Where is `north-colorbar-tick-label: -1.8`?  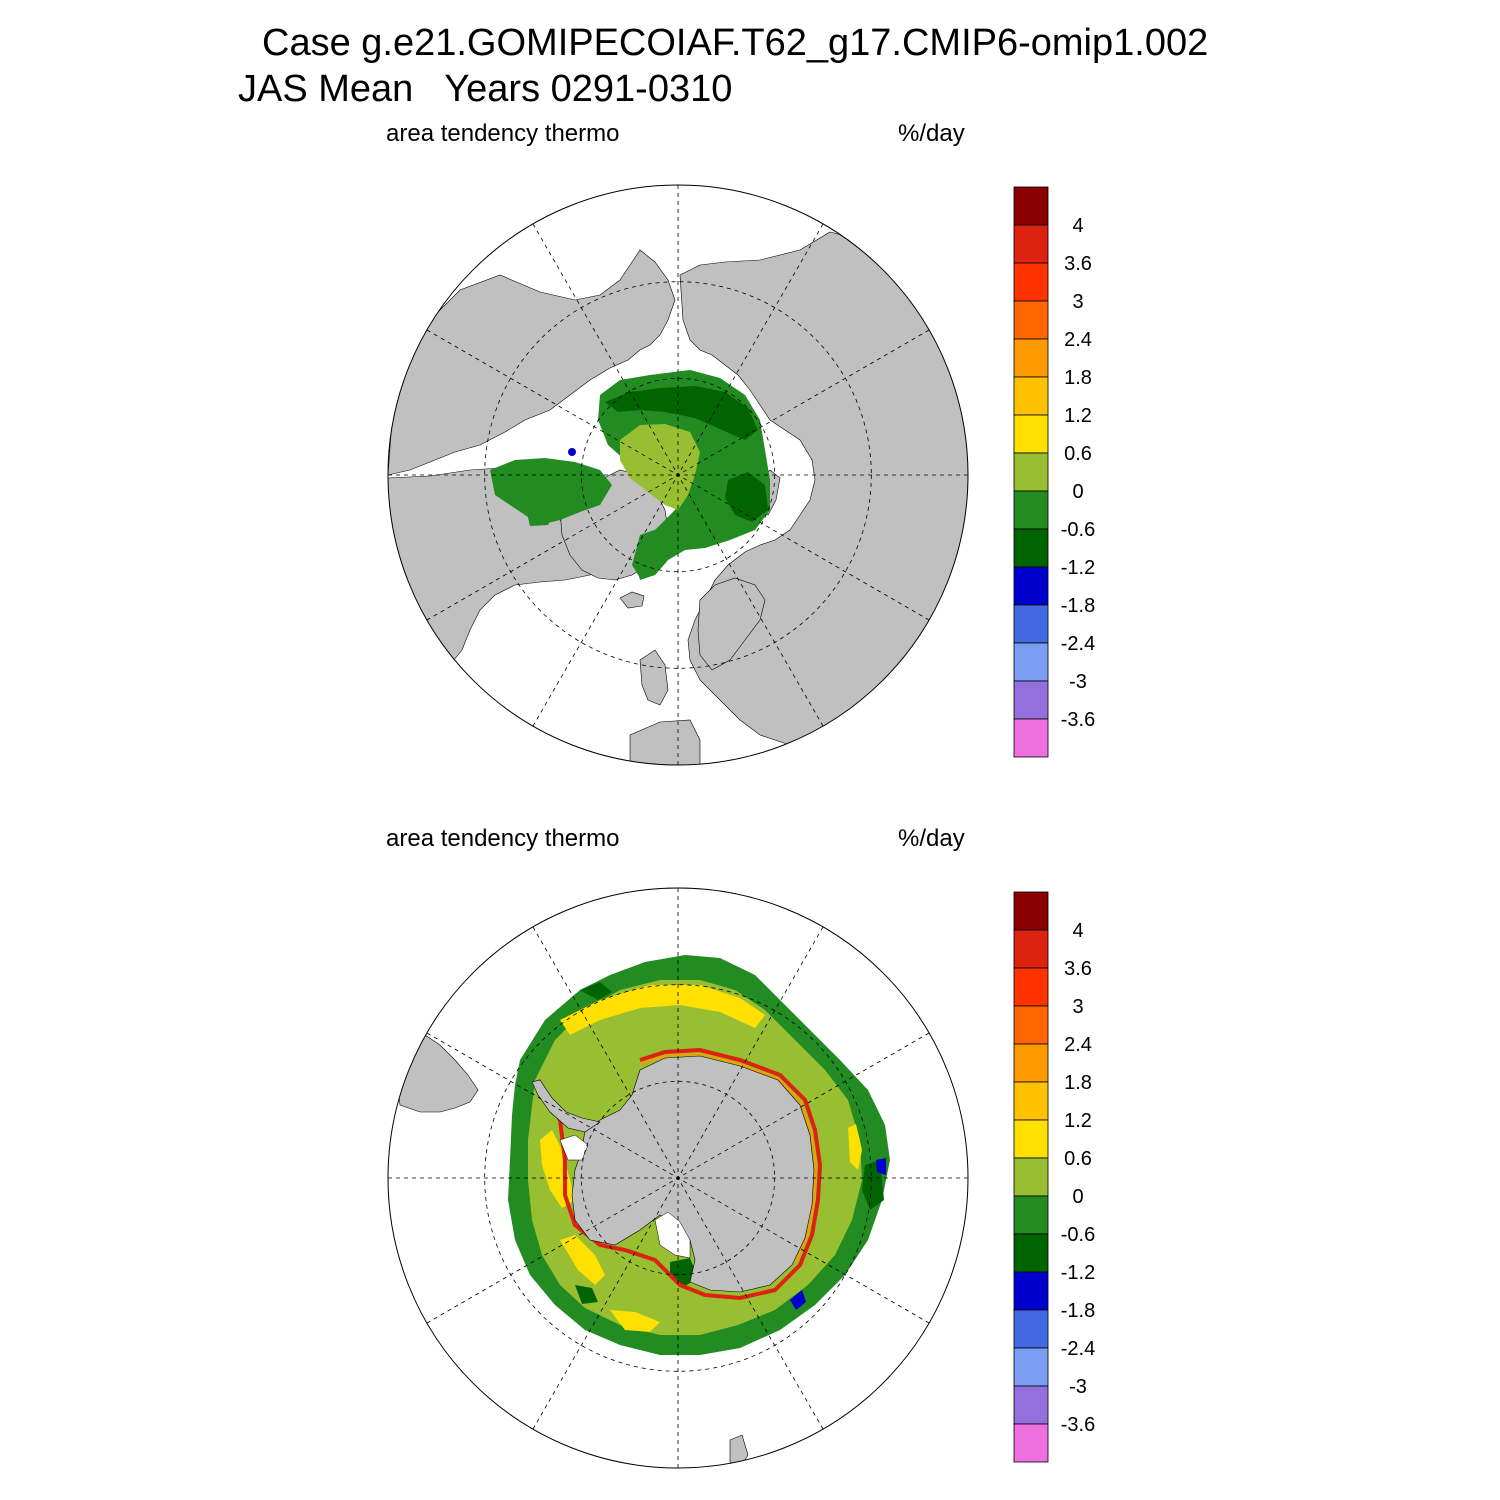 north-colorbar-tick-label: -1.8 is located at coordinates (1078, 606).